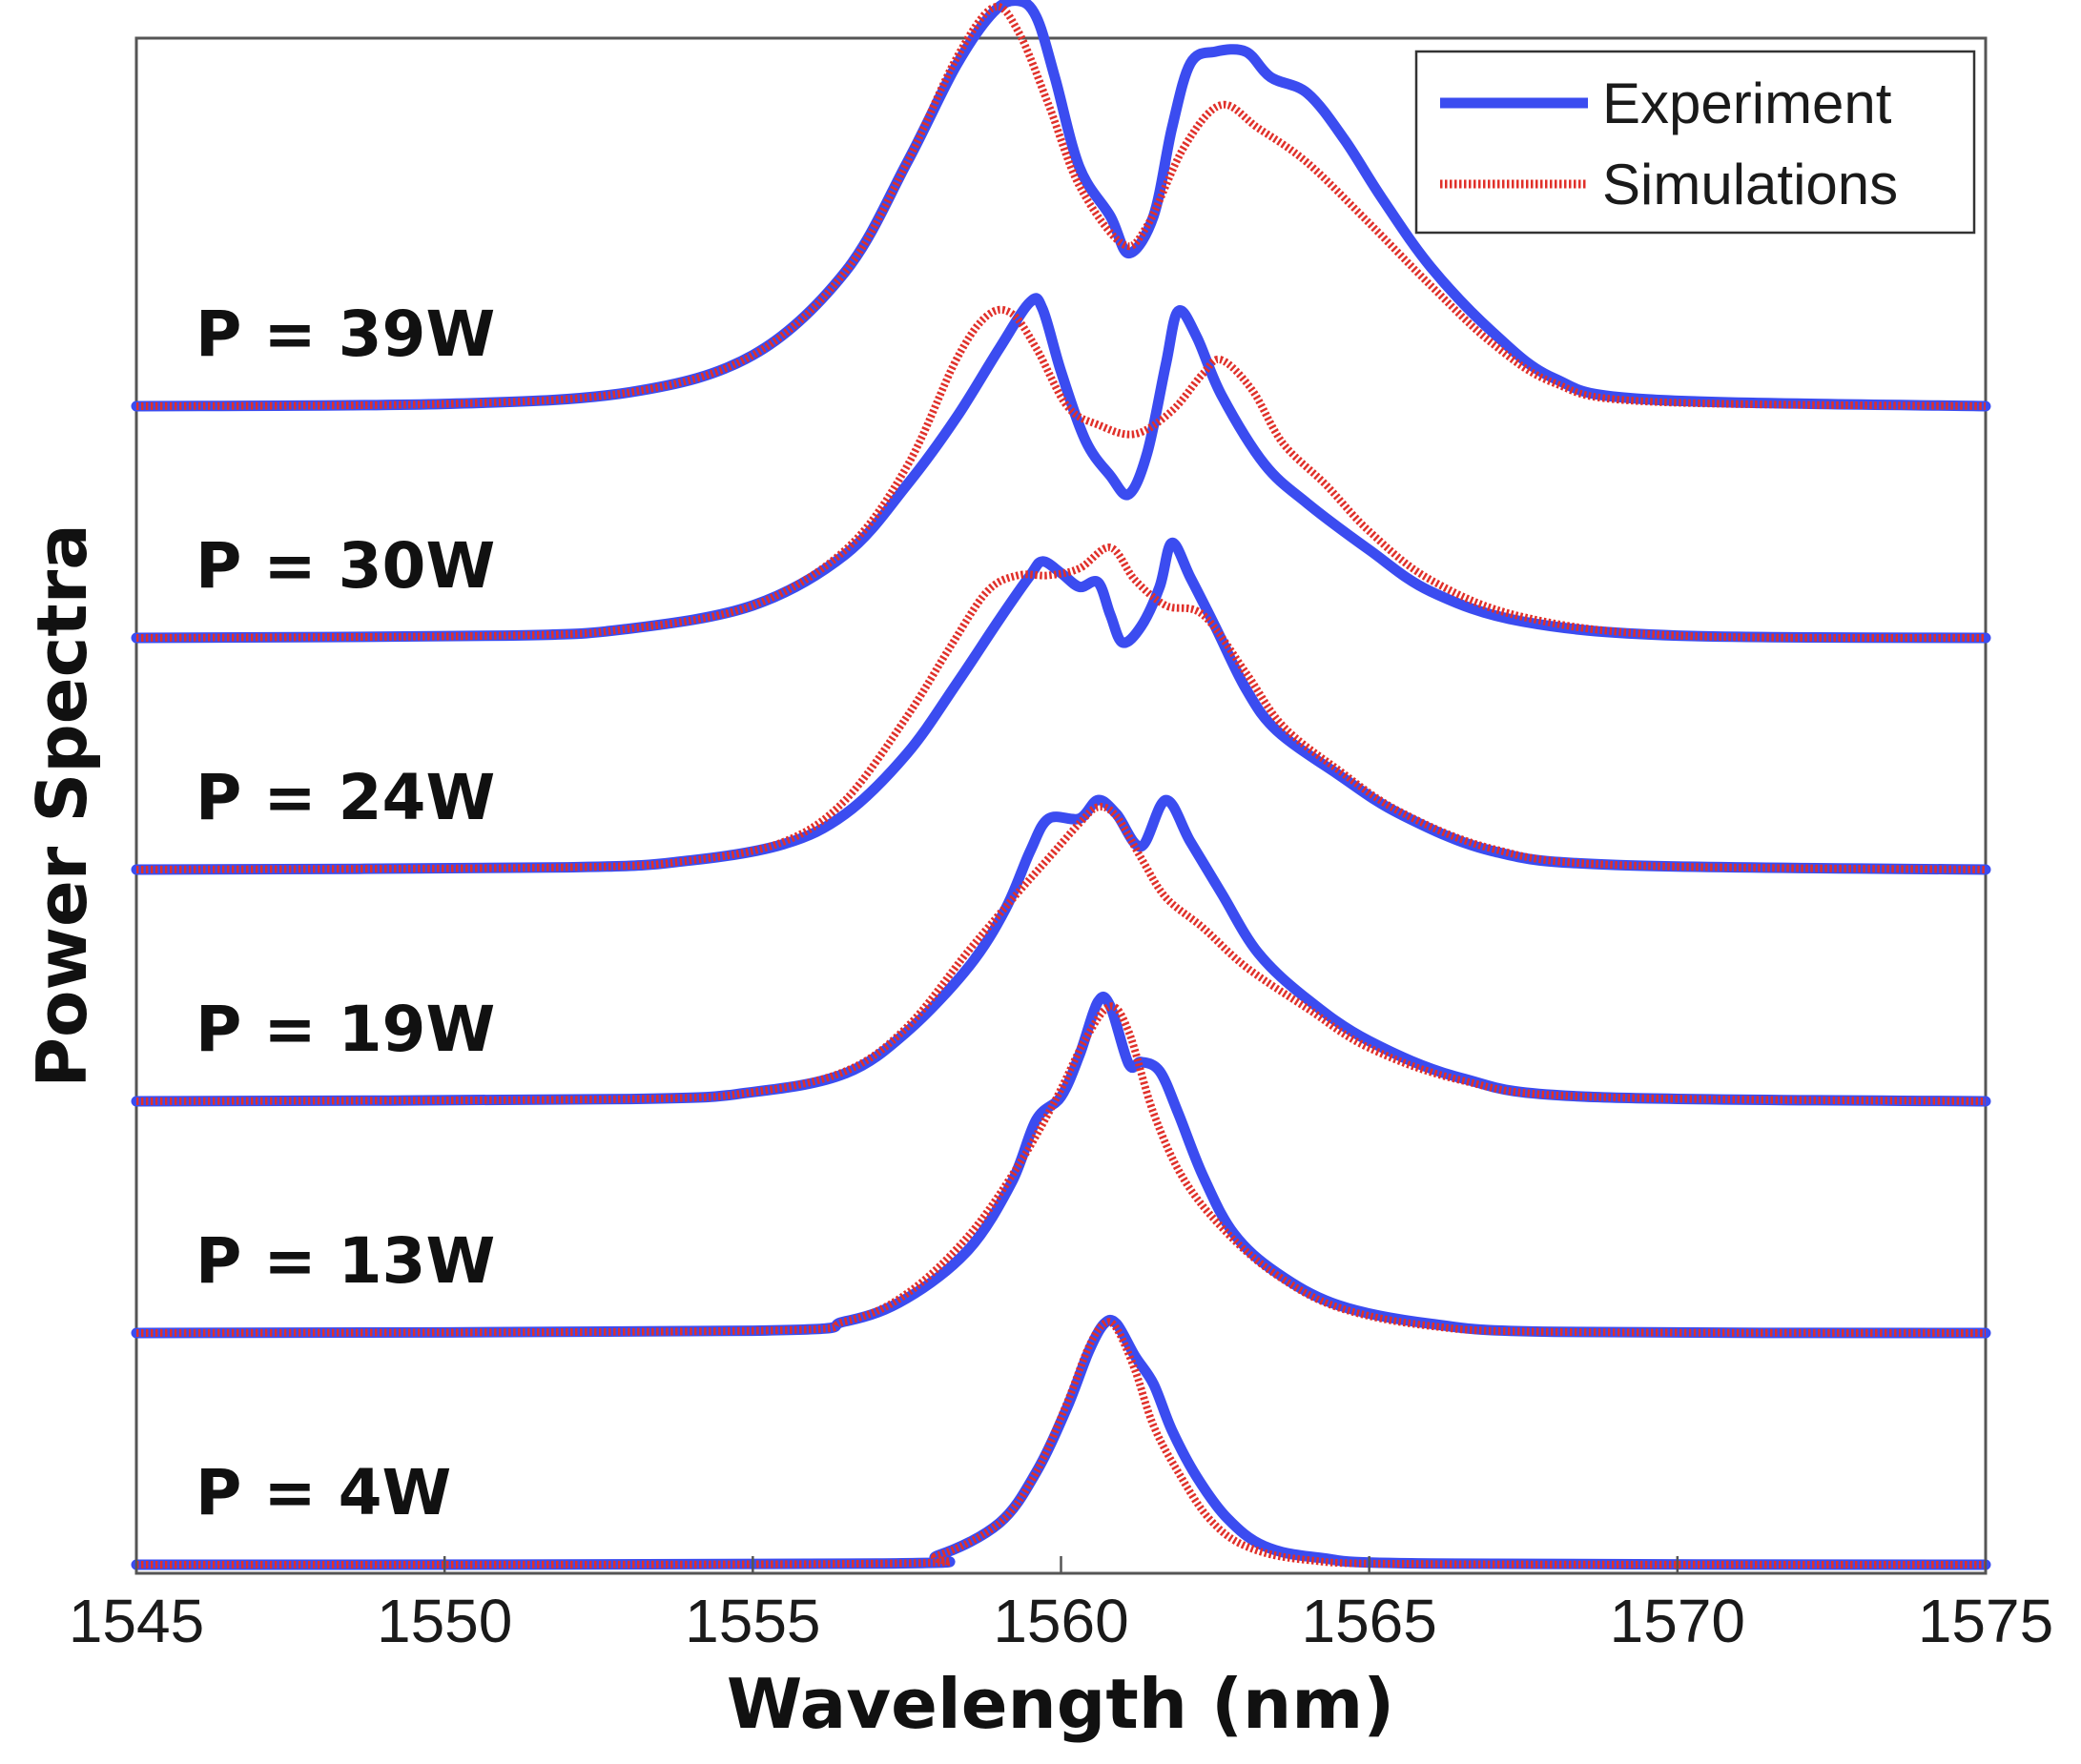  Describe the element at coordinates (1677, 1621) in the screenshot. I see `x-tick-label-1570: 1570` at that location.